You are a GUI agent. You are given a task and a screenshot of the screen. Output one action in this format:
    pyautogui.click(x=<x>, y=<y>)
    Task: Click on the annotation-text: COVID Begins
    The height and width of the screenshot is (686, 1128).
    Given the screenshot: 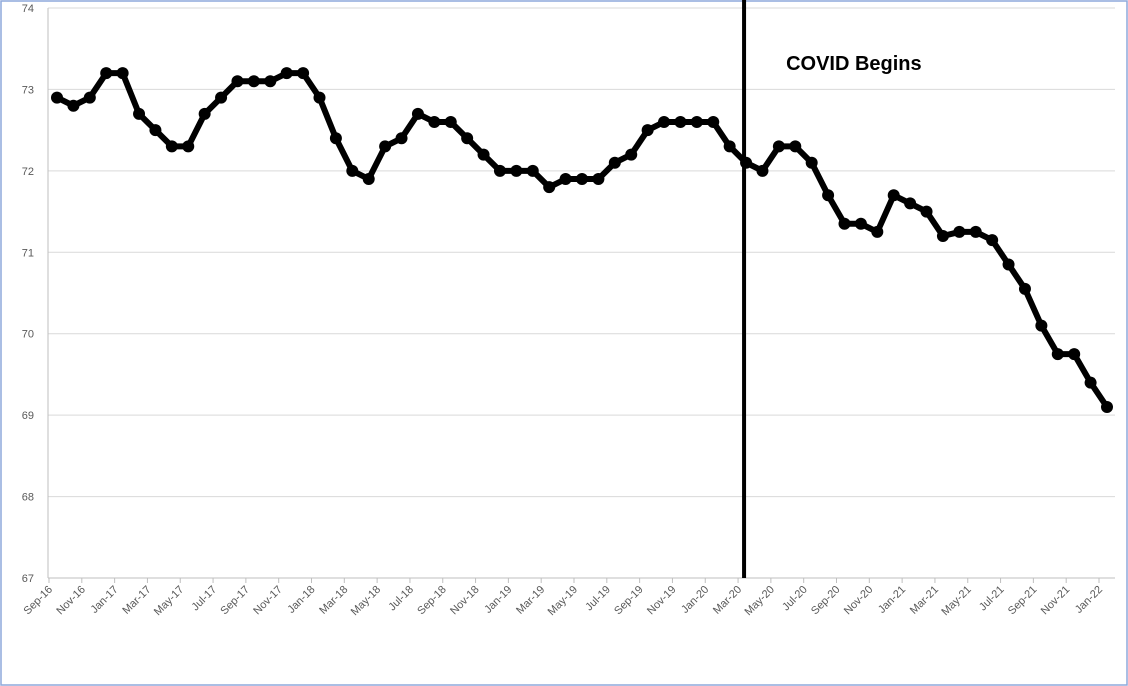 What is the action you would take?
    pyautogui.click(x=854, y=64)
    